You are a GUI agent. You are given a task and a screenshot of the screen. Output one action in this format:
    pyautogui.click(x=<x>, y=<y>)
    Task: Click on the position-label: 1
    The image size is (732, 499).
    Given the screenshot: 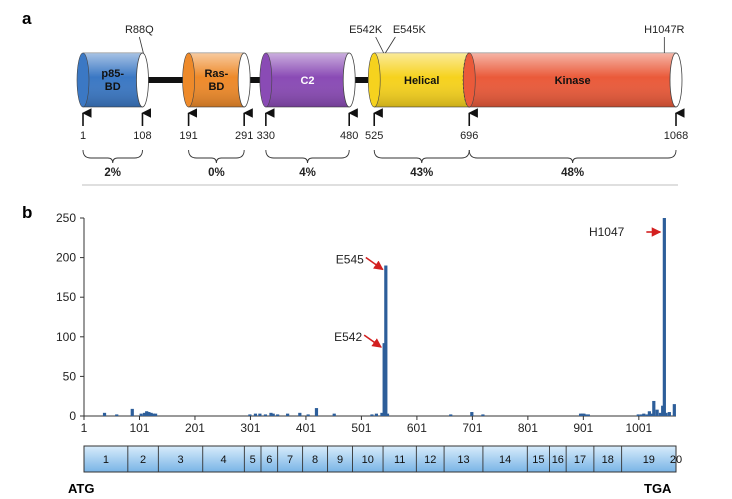 What is the action you would take?
    pyautogui.click(x=83, y=136)
    